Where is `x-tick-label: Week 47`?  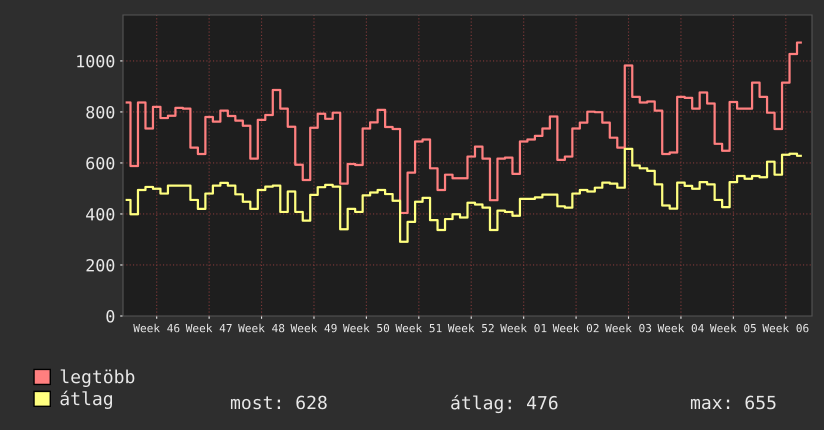 x-tick-label: Week 47 is located at coordinates (209, 328).